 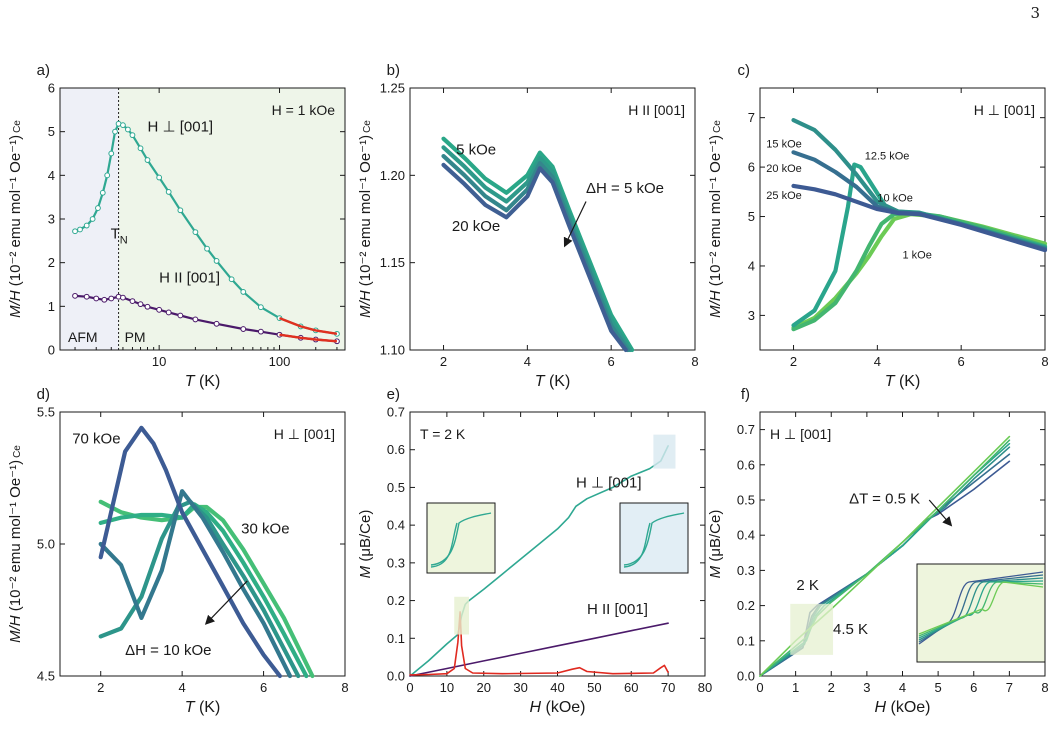 I want to click on y-tick-label: 0.6, so click(x=396, y=449).